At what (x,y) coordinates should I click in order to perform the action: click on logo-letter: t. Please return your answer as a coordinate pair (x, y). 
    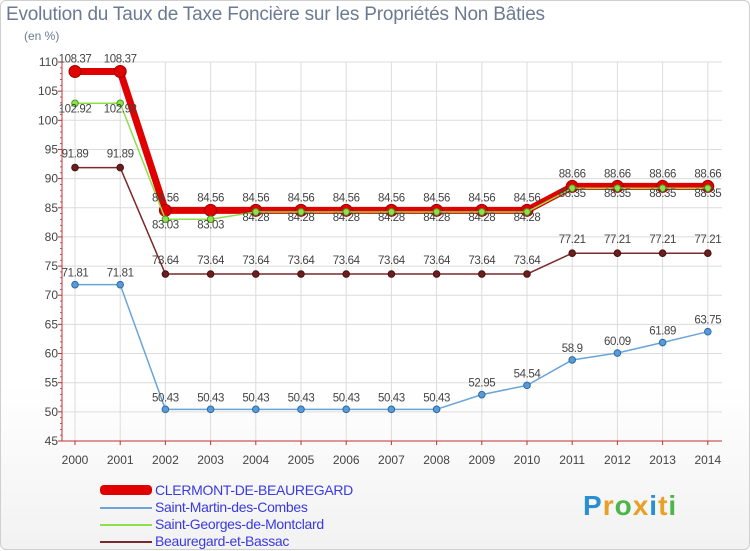
    Looking at the image, I should click on (663, 505).